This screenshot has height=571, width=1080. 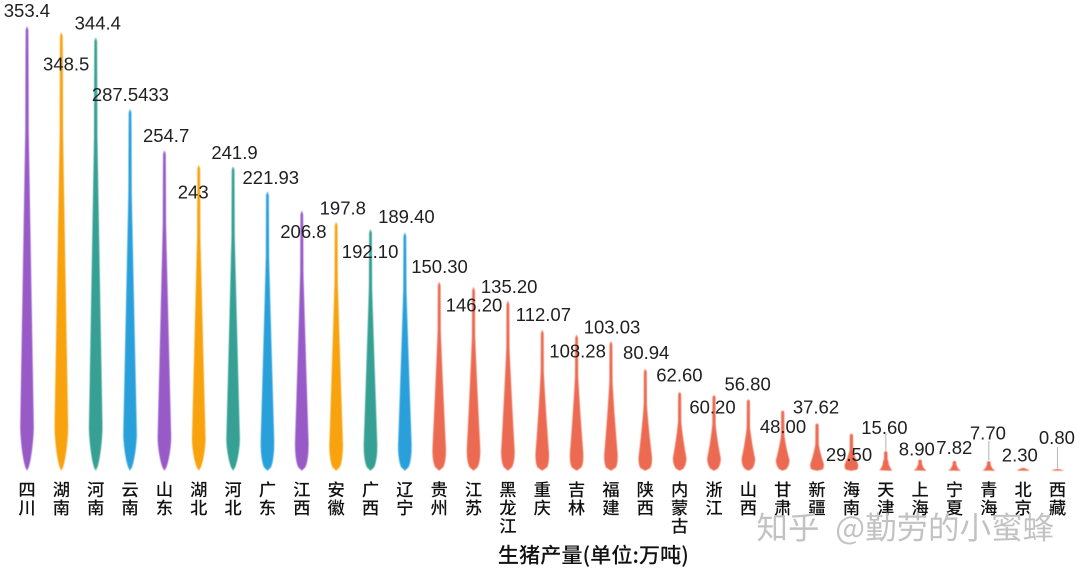 I want to click on svg-text: 80.94, so click(x=646, y=352).